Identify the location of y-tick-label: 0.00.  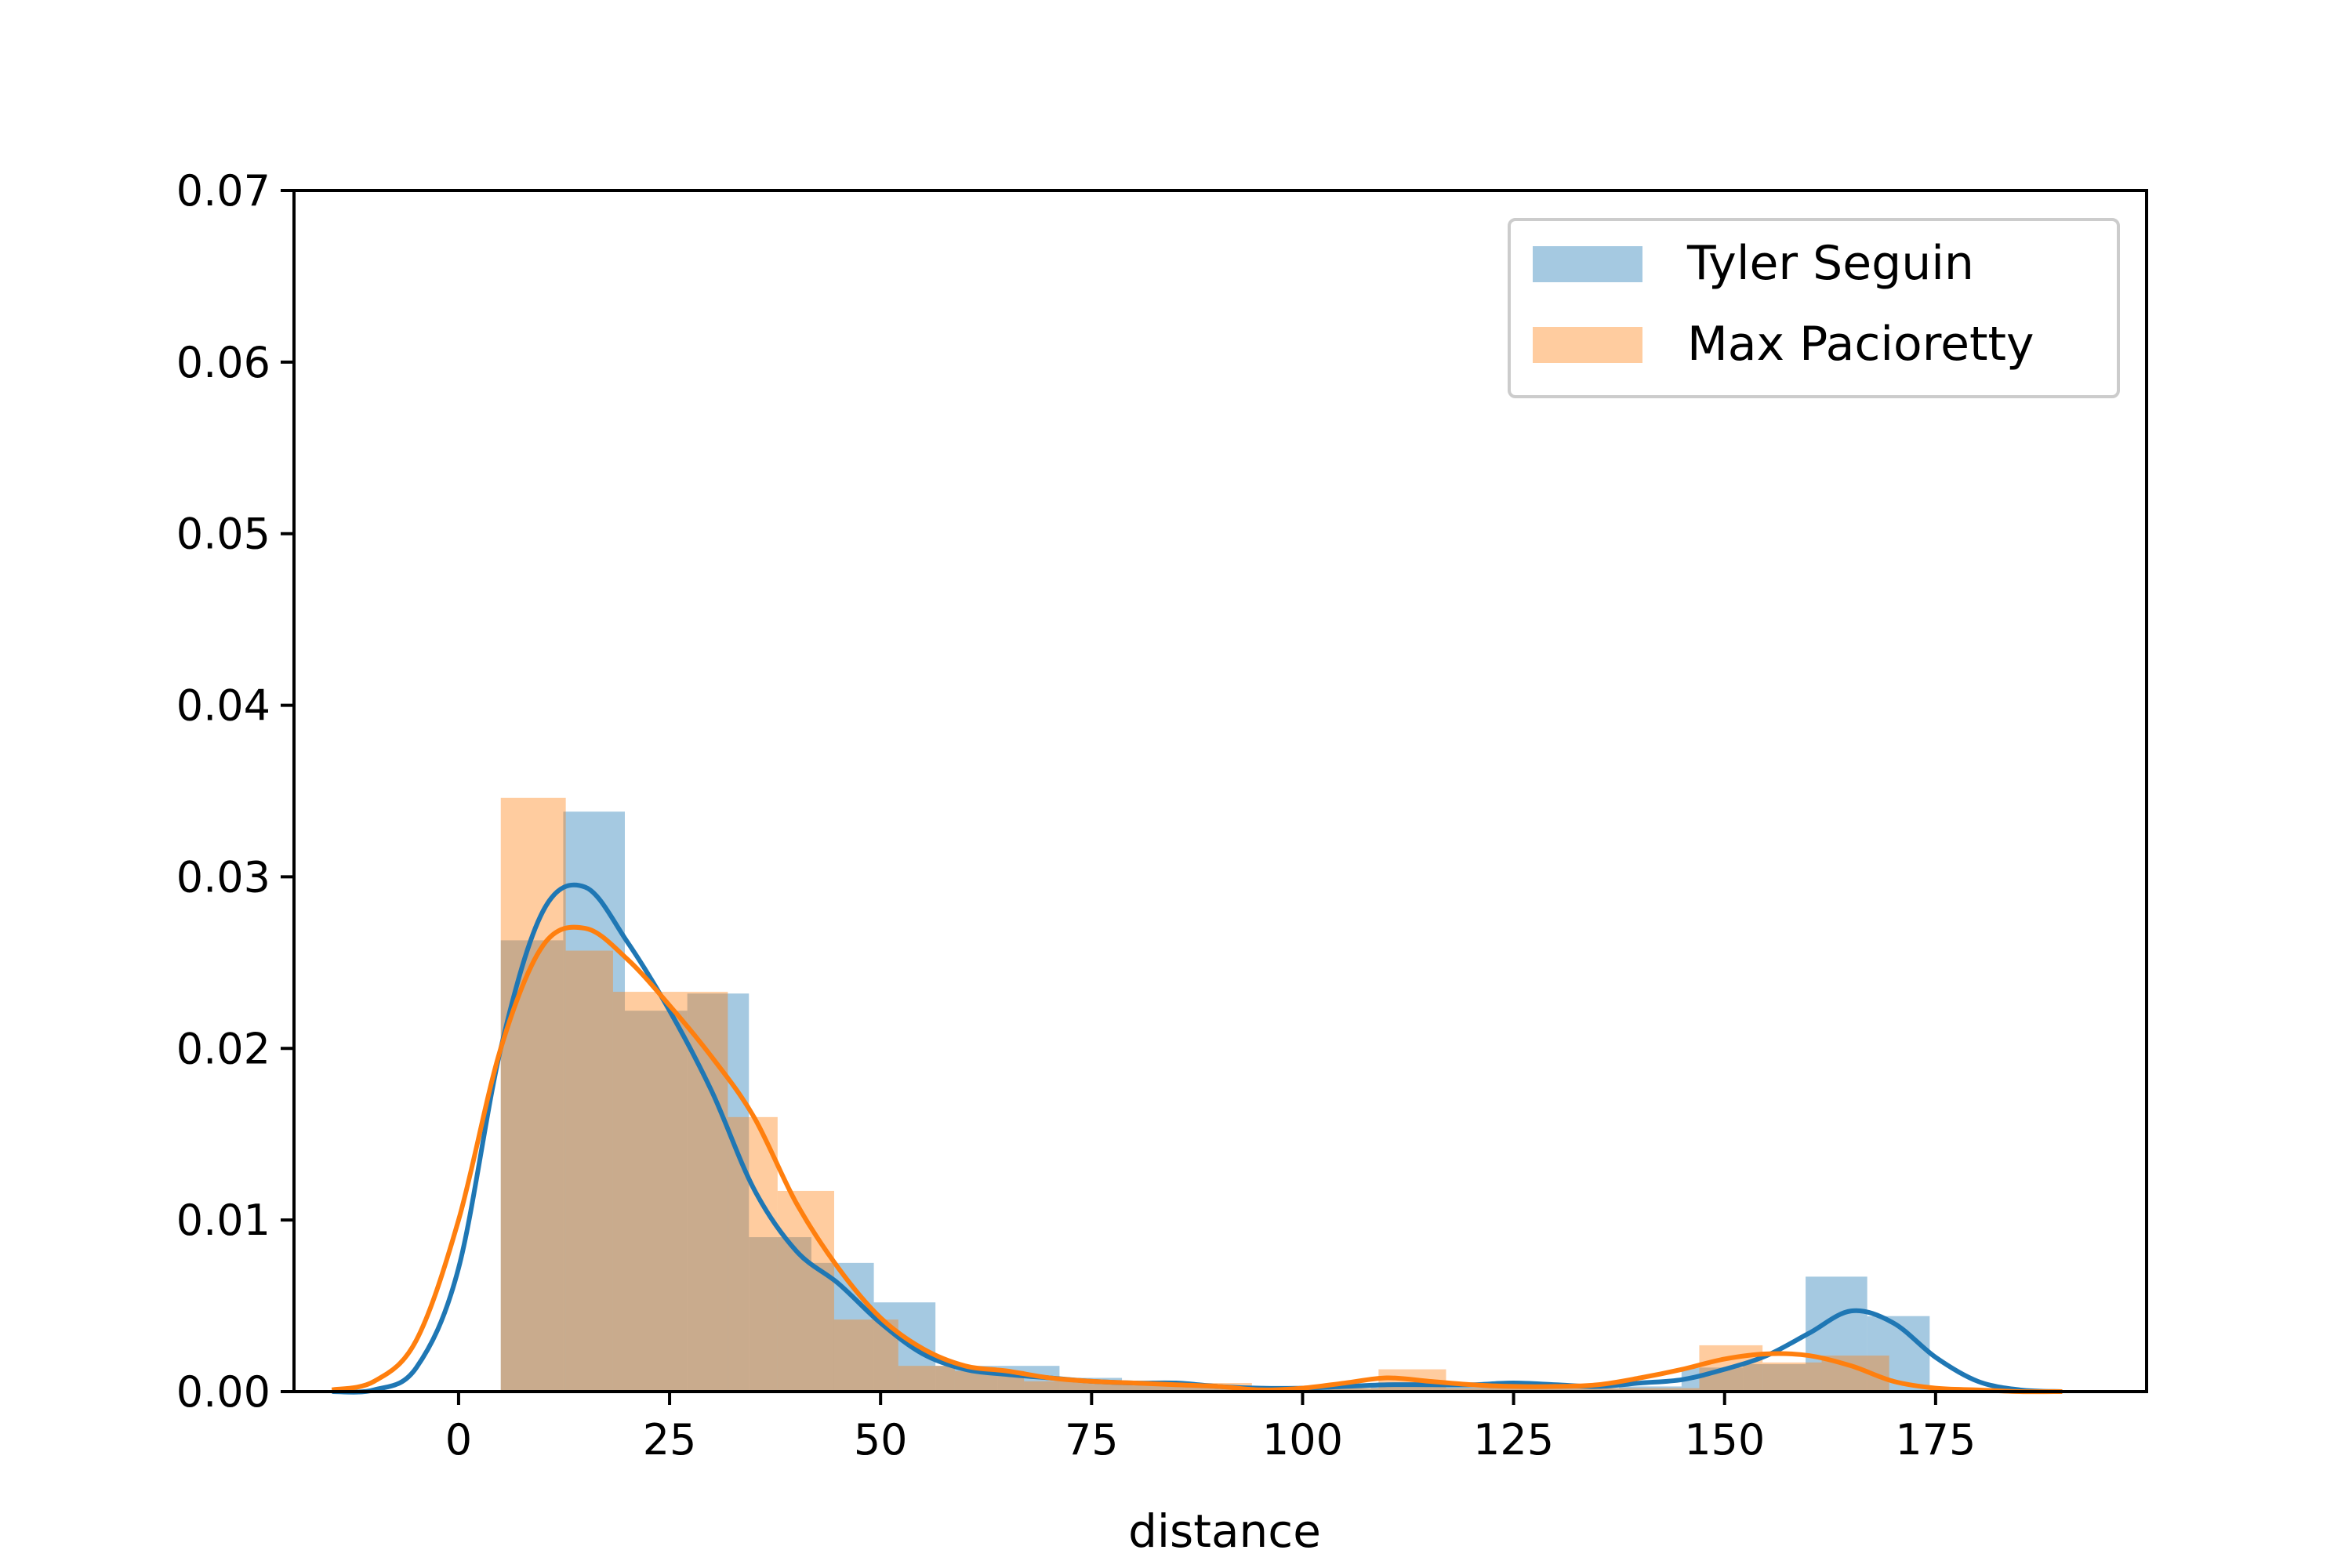
(223, 1392).